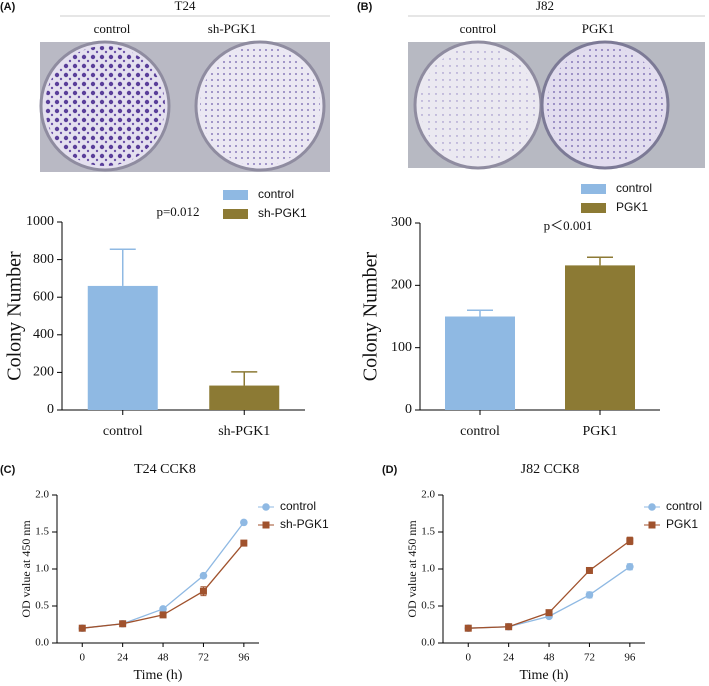  Describe the element at coordinates (232, 28) in the screenshot. I see `photo-label: sh-PGK1` at that location.